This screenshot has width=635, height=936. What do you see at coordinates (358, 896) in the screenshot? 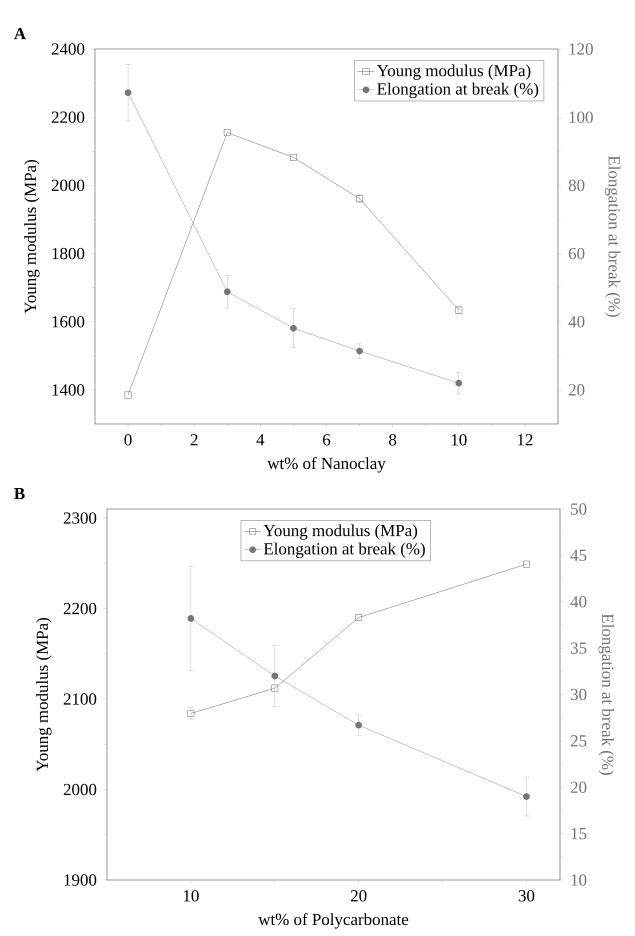
I see `x-tick-label: 20` at bounding box center [358, 896].